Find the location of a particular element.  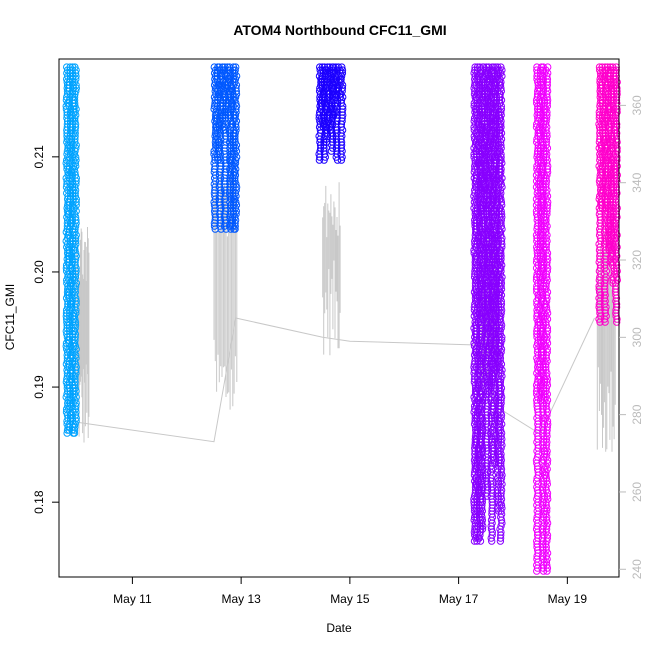

x-tick-label: May 19 is located at coordinates (568, 599).